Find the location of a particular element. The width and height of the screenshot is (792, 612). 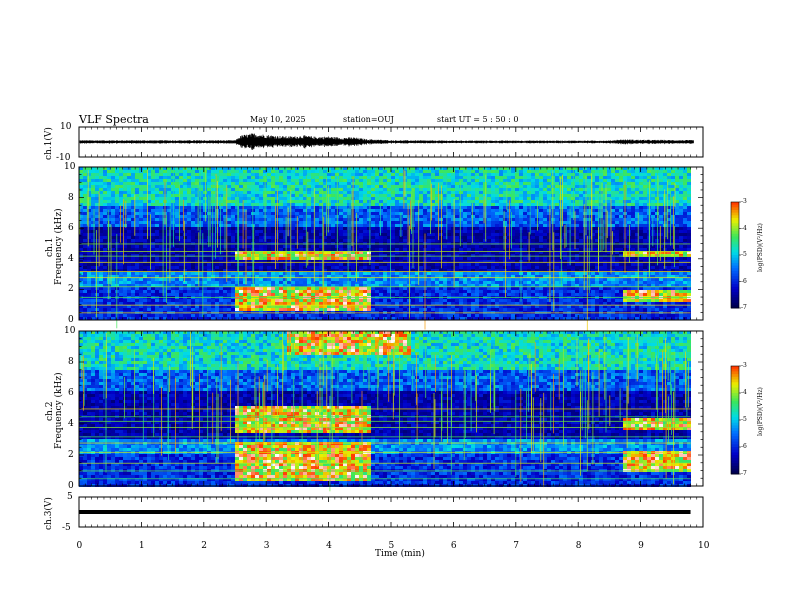

ch3-waveform-ylabel: ch.3(V) is located at coordinates (49, 513).